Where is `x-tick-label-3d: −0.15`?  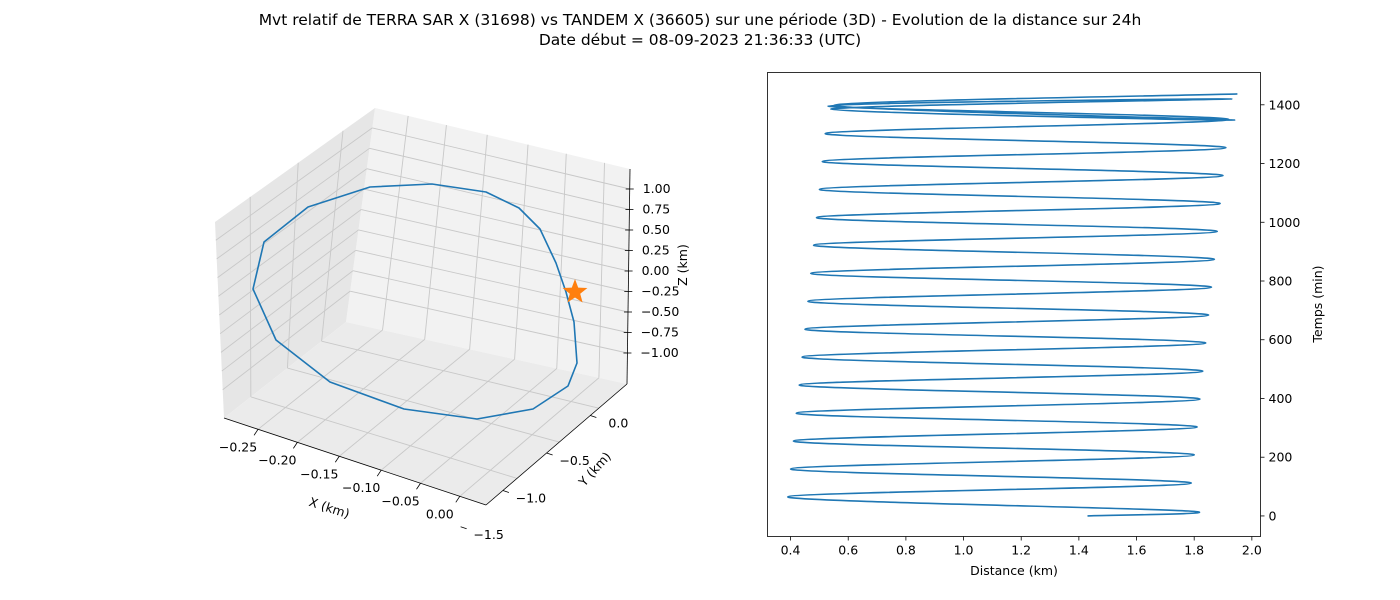 x-tick-label-3d: −0.15 is located at coordinates (319, 473).